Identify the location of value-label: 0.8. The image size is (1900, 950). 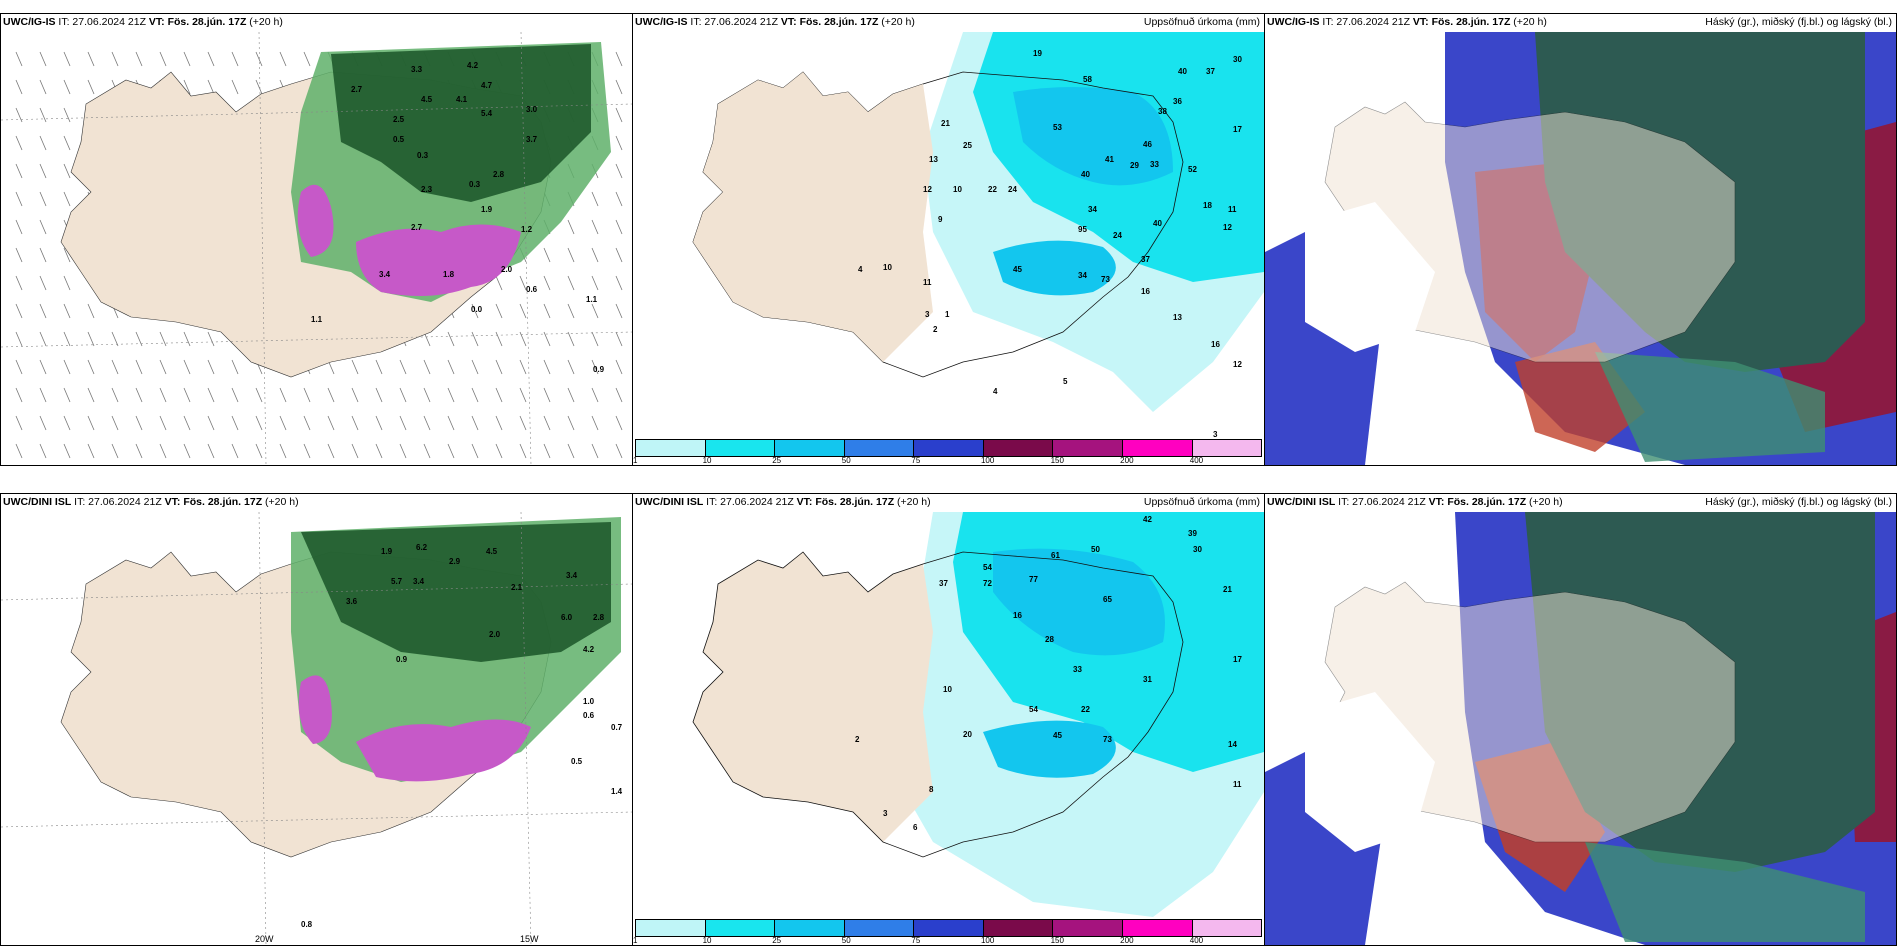
(307, 924).